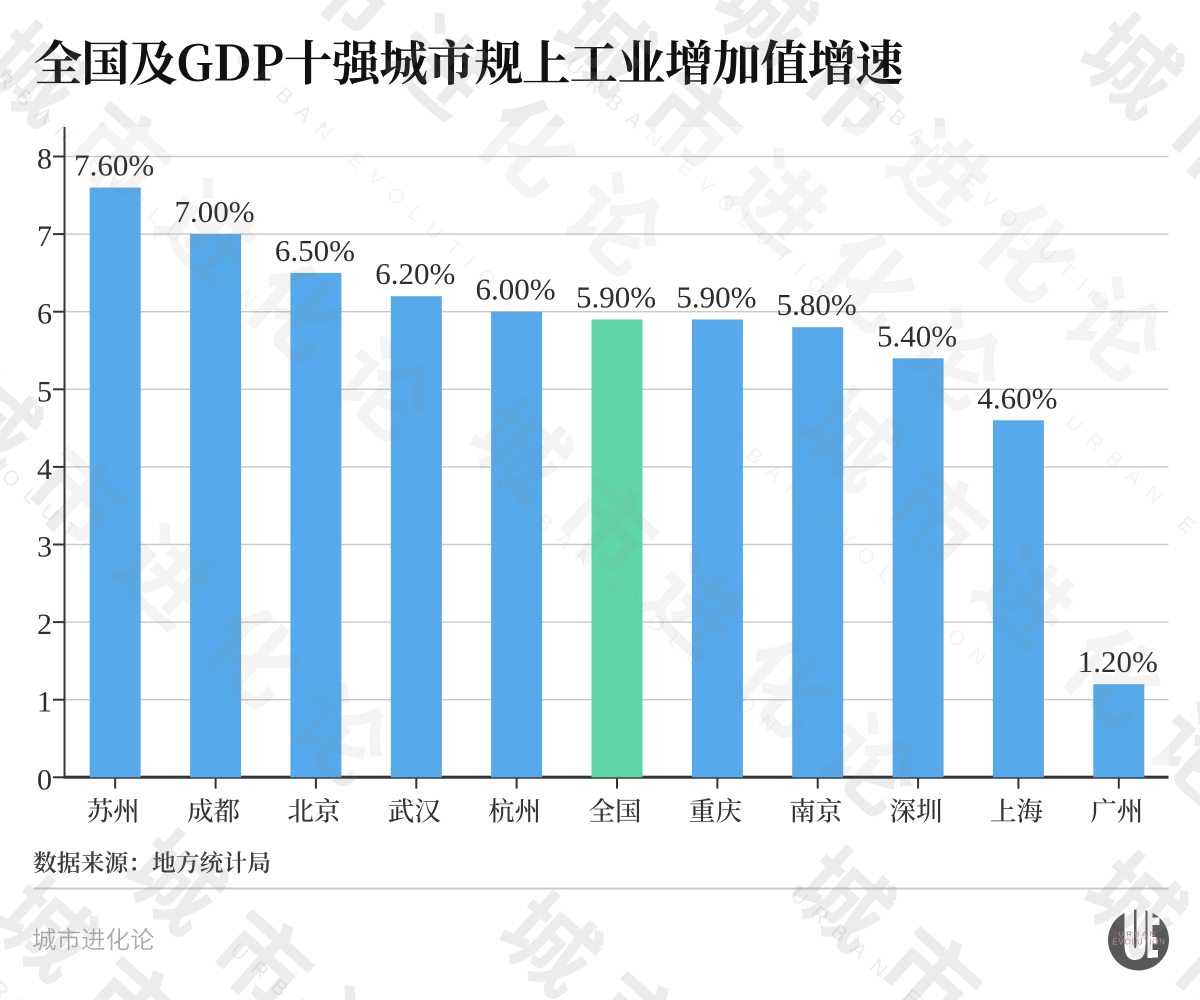 Image resolution: width=1200 pixels, height=1000 pixels. I want to click on svg-text: 1, so click(44, 702).